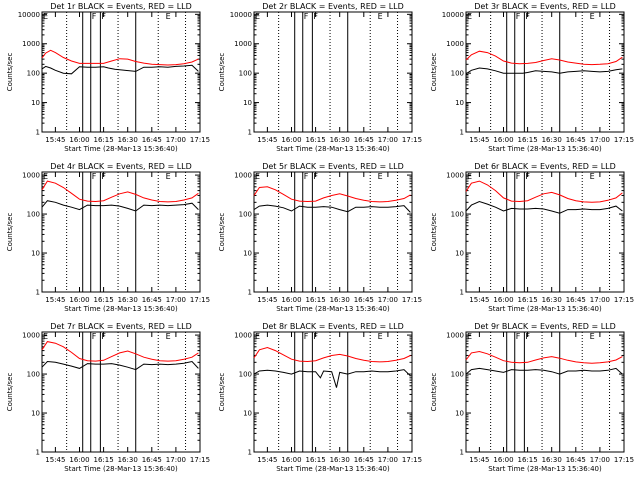 This screenshot has width=640, height=480. What do you see at coordinates (333, 166) in the screenshot?
I see `chart-title: Det 5r BLACK = Events, RED = LLD` at bounding box center [333, 166].